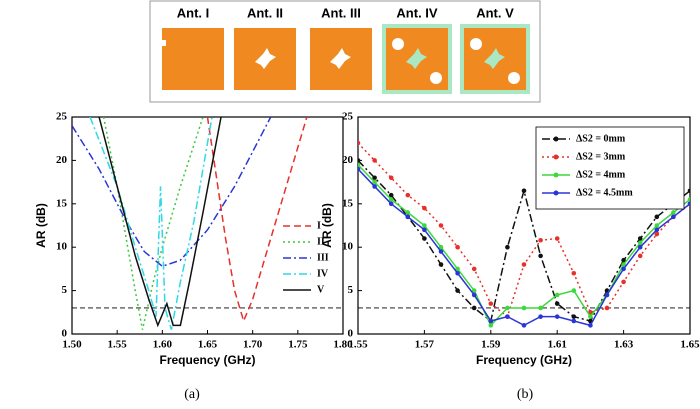 The width and height of the screenshot is (700, 409). What do you see at coordinates (319, 225) in the screenshot?
I see `legend-label: I` at bounding box center [319, 225].